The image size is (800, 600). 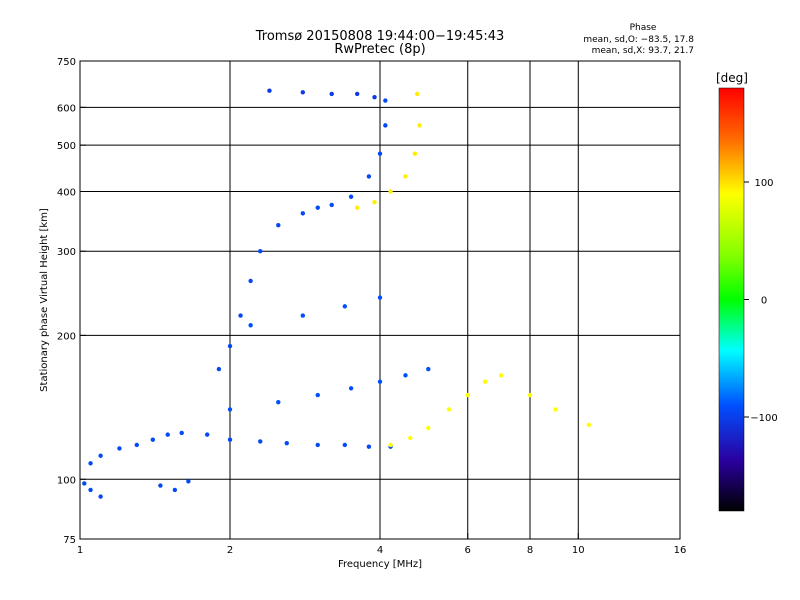 I want to click on x-tick-label: 8, so click(x=530, y=550).